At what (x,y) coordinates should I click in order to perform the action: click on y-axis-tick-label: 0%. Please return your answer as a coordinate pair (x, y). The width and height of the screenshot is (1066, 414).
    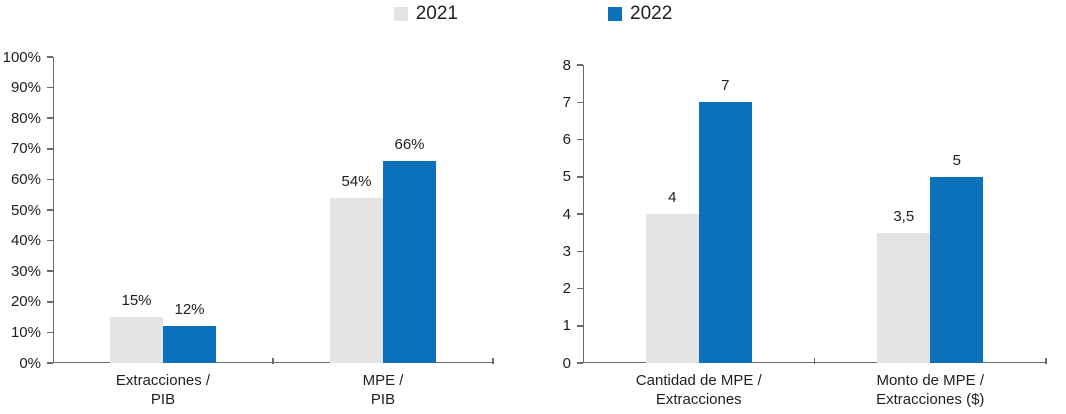
    Looking at the image, I should click on (30, 363).